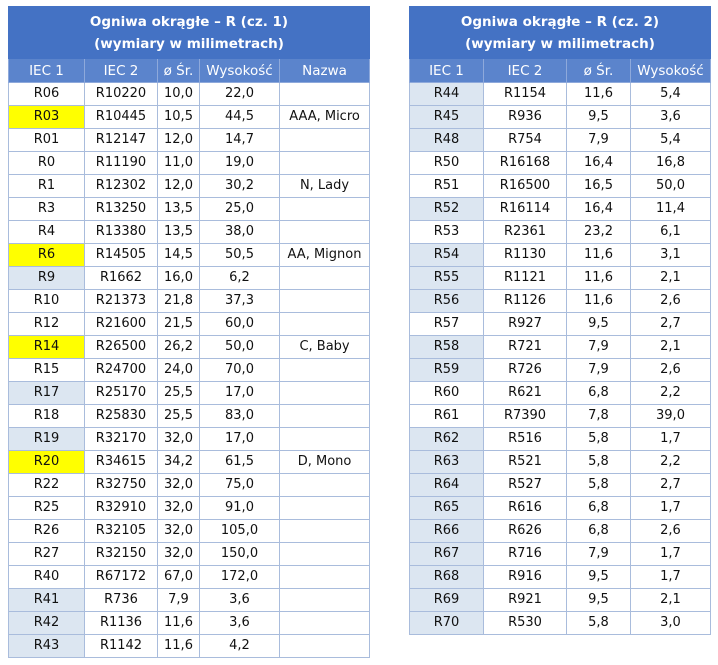 The width and height of the screenshot is (718, 665). What do you see at coordinates (46, 416) in the screenshot?
I see `cell: R18` at bounding box center [46, 416].